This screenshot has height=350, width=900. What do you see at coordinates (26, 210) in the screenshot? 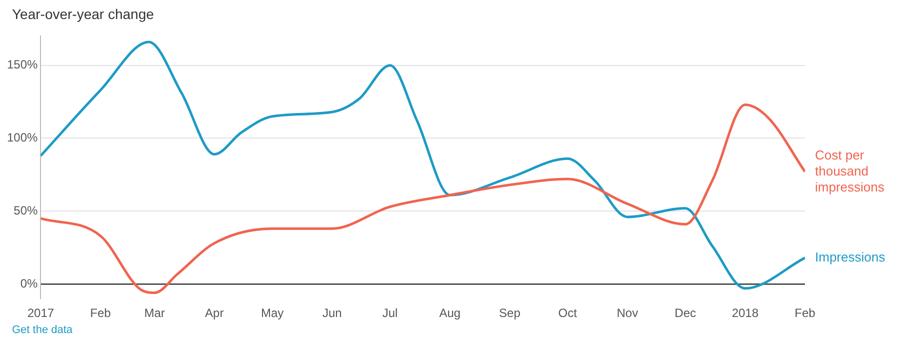
I see `y-tick-label: 50%` at bounding box center [26, 210].